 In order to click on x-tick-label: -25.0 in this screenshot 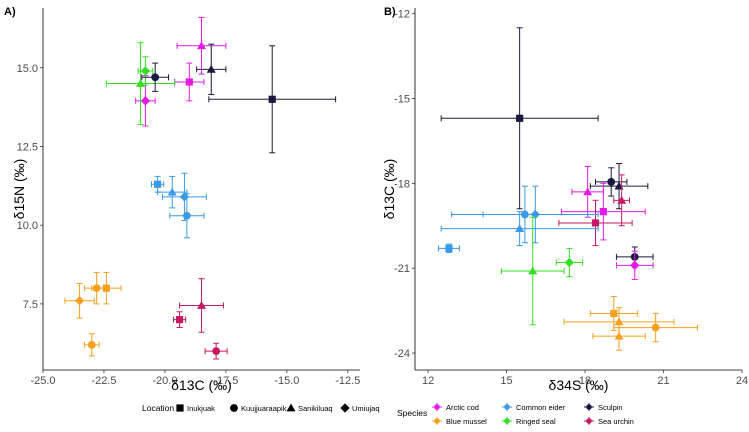, I will do `click(42, 381)`.